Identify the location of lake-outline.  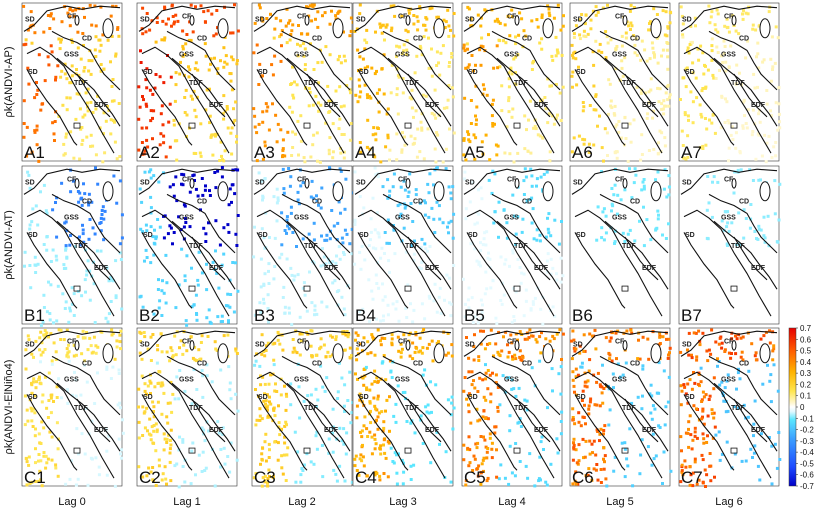
(408, 345).